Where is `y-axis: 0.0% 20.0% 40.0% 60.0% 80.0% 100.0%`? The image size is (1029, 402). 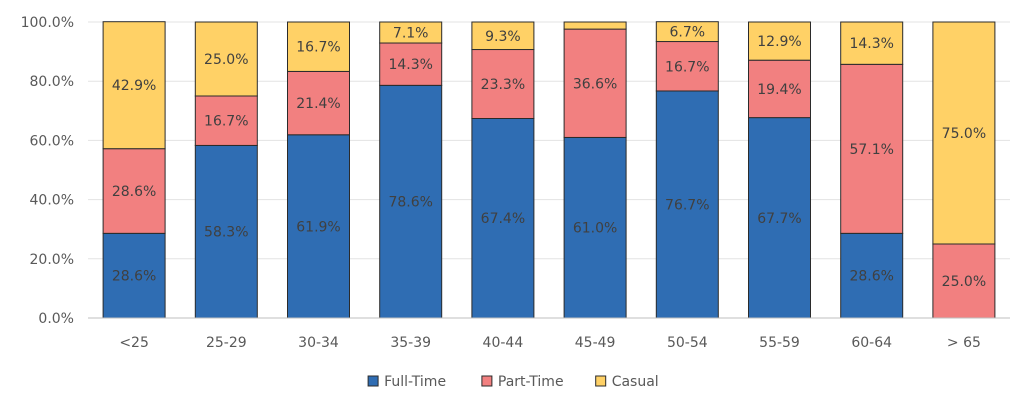
y-axis: 0.0% 20.0% 40.0% 60.0% 80.0% 100.0% is located at coordinates (47, 171).